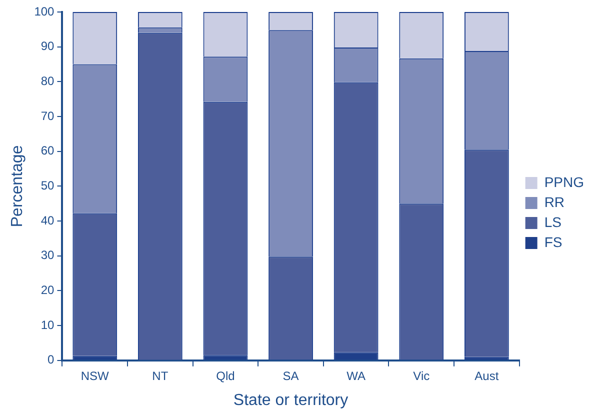 This screenshot has width=602, height=418. Describe the element at coordinates (290, 400) in the screenshot. I see `x-axis-title: State or territory` at that location.